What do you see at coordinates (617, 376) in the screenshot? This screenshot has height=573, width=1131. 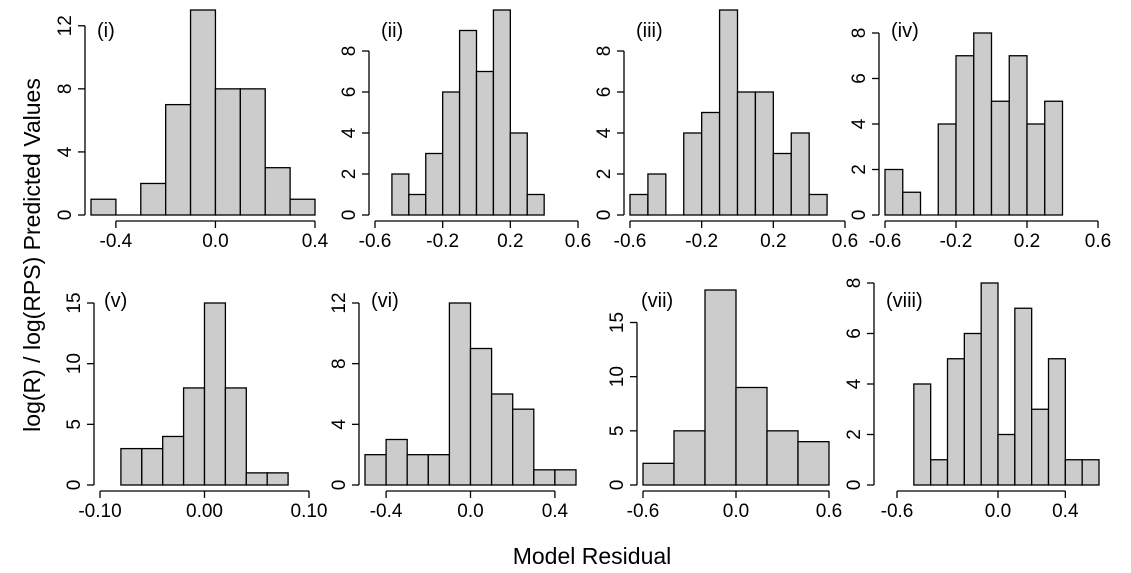 I see `y-tick-label: 10` at bounding box center [617, 376].